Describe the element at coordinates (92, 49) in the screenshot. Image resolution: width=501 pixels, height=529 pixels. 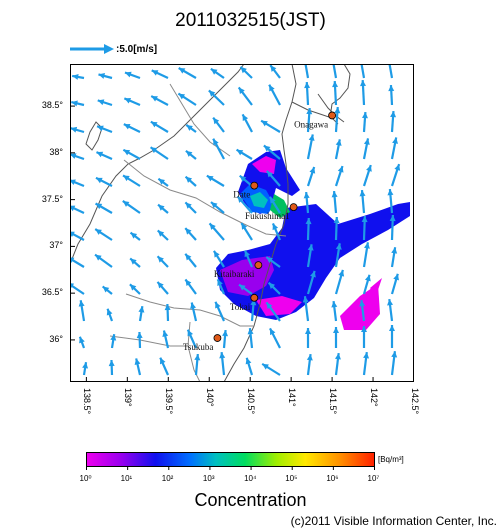
I see `wind-scale-arrow-icon` at that location.